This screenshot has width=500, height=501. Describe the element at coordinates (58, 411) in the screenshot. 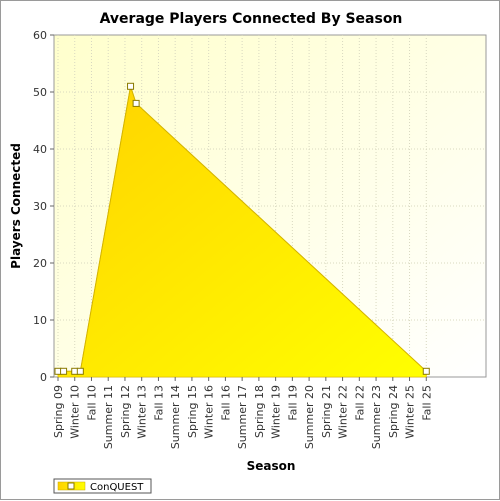

I see `x-tick-label: Spring 09` at that location.